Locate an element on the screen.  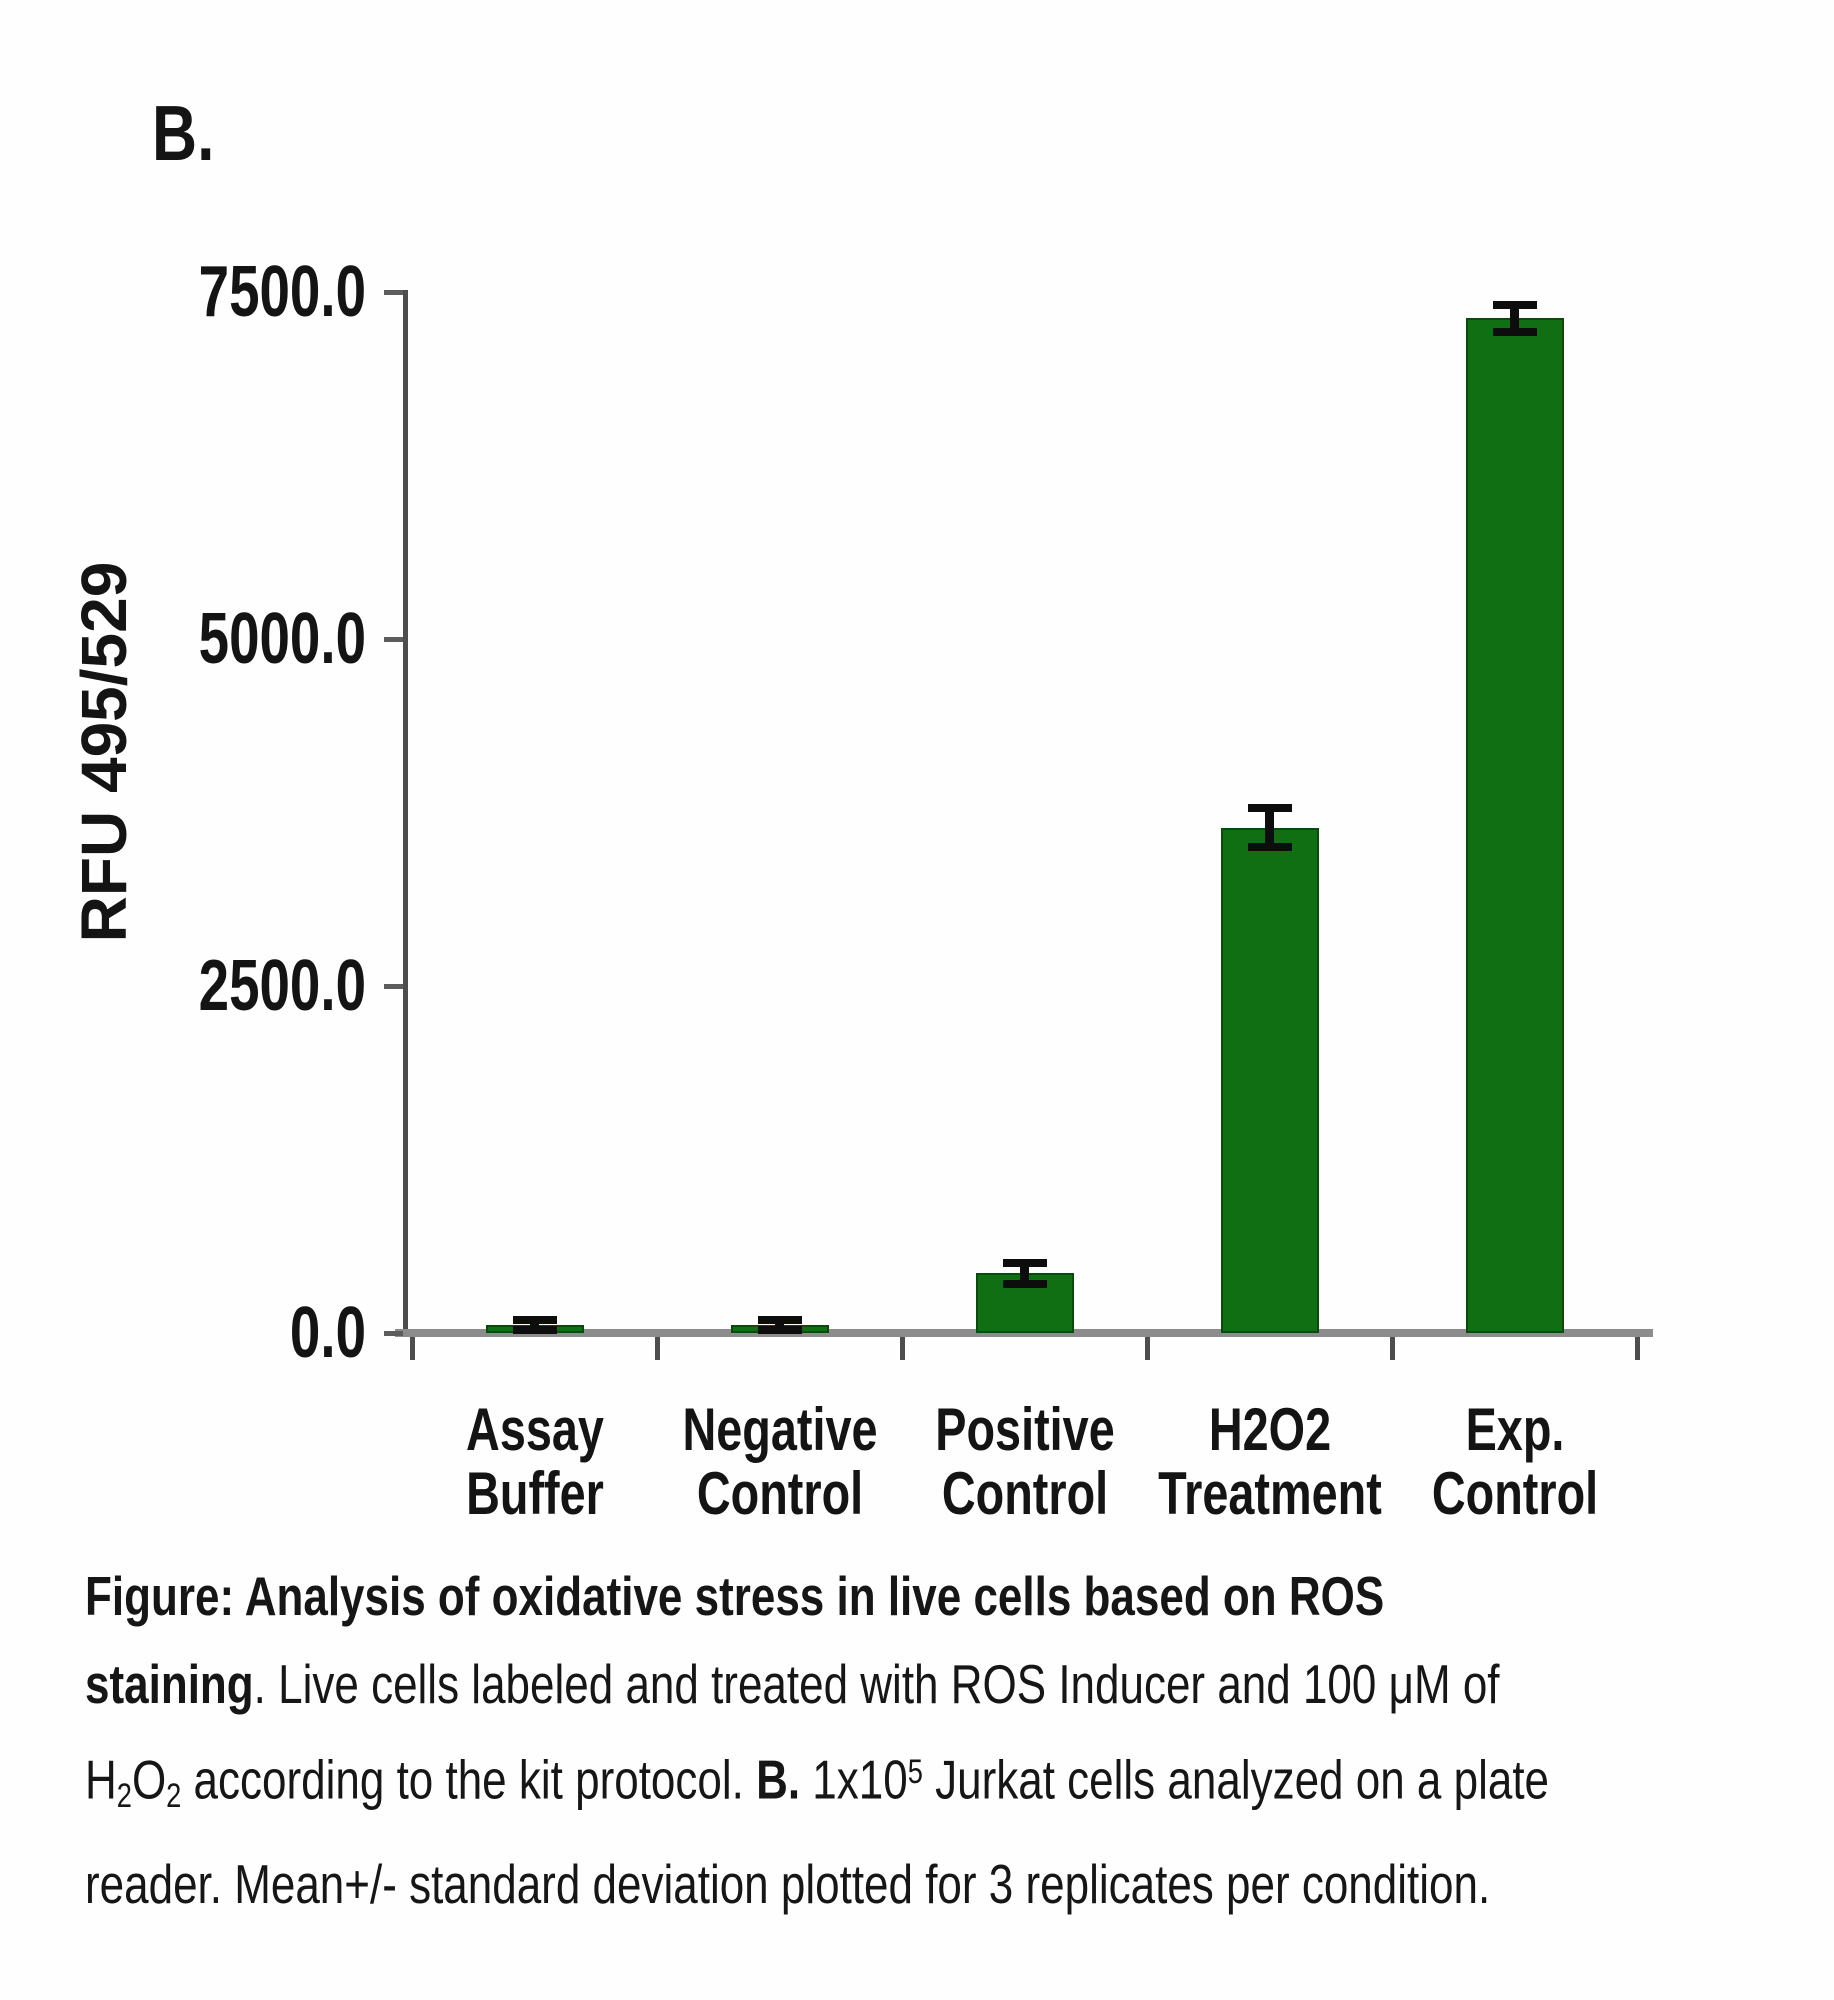
y-axis-line is located at coordinates (405, 812).